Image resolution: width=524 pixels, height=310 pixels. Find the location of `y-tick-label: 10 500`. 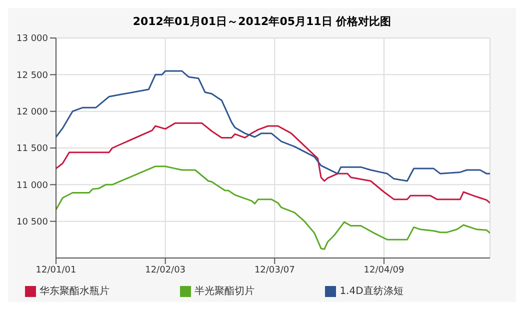

y-tick-label: 10 500 is located at coordinates (32, 223).